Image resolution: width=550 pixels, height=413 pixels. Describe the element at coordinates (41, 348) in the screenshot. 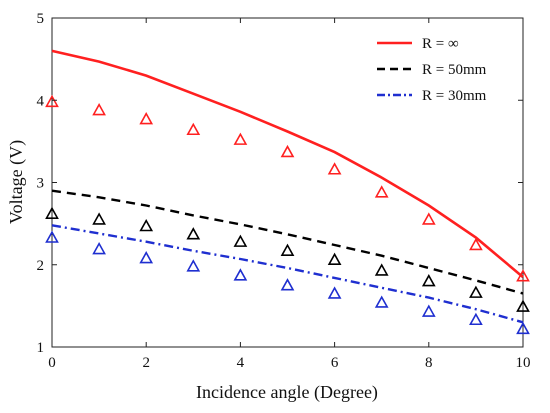

I see `y-tick-label: 1` at that location.